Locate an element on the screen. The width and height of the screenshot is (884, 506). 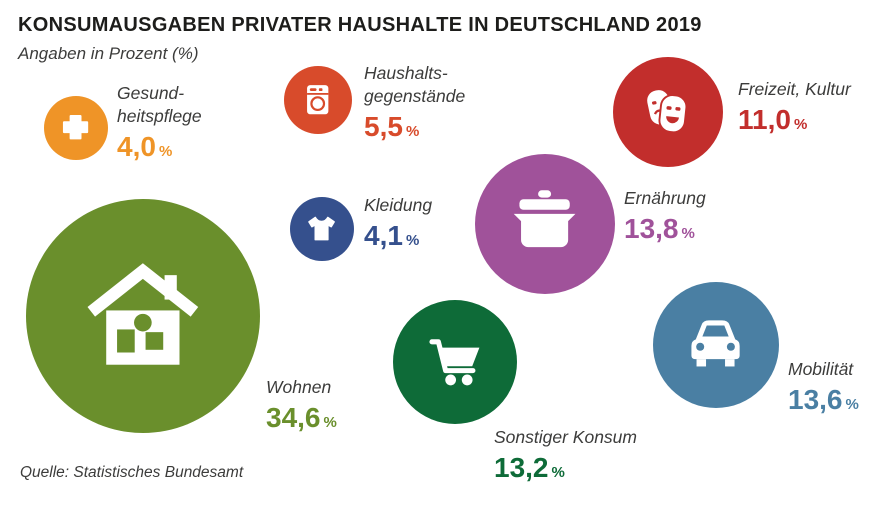
bubble-wohnen is located at coordinates (143, 316).